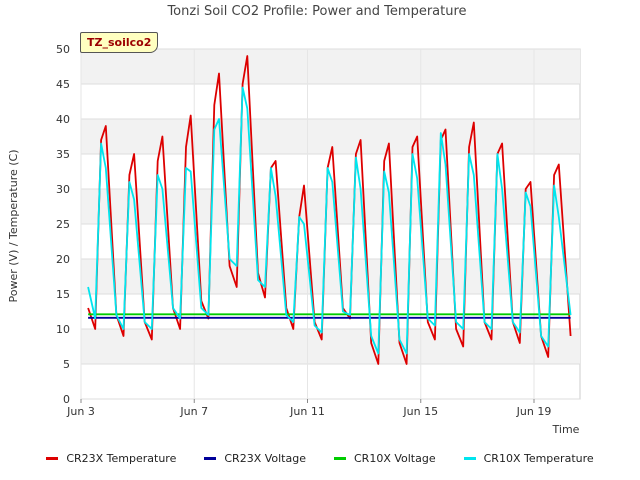 The width and height of the screenshot is (640, 480). I want to click on legend-item: CR10X Temperature, so click(528, 458).